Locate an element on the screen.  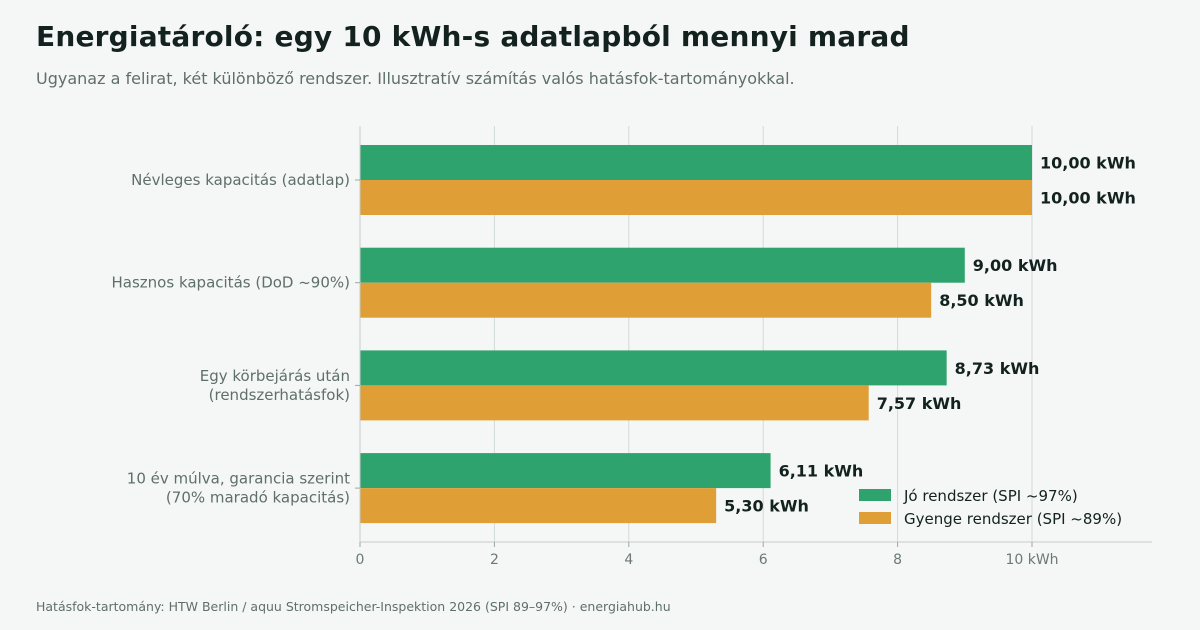
category-label-line: (70% maradó kapacitás) is located at coordinates (258, 498).